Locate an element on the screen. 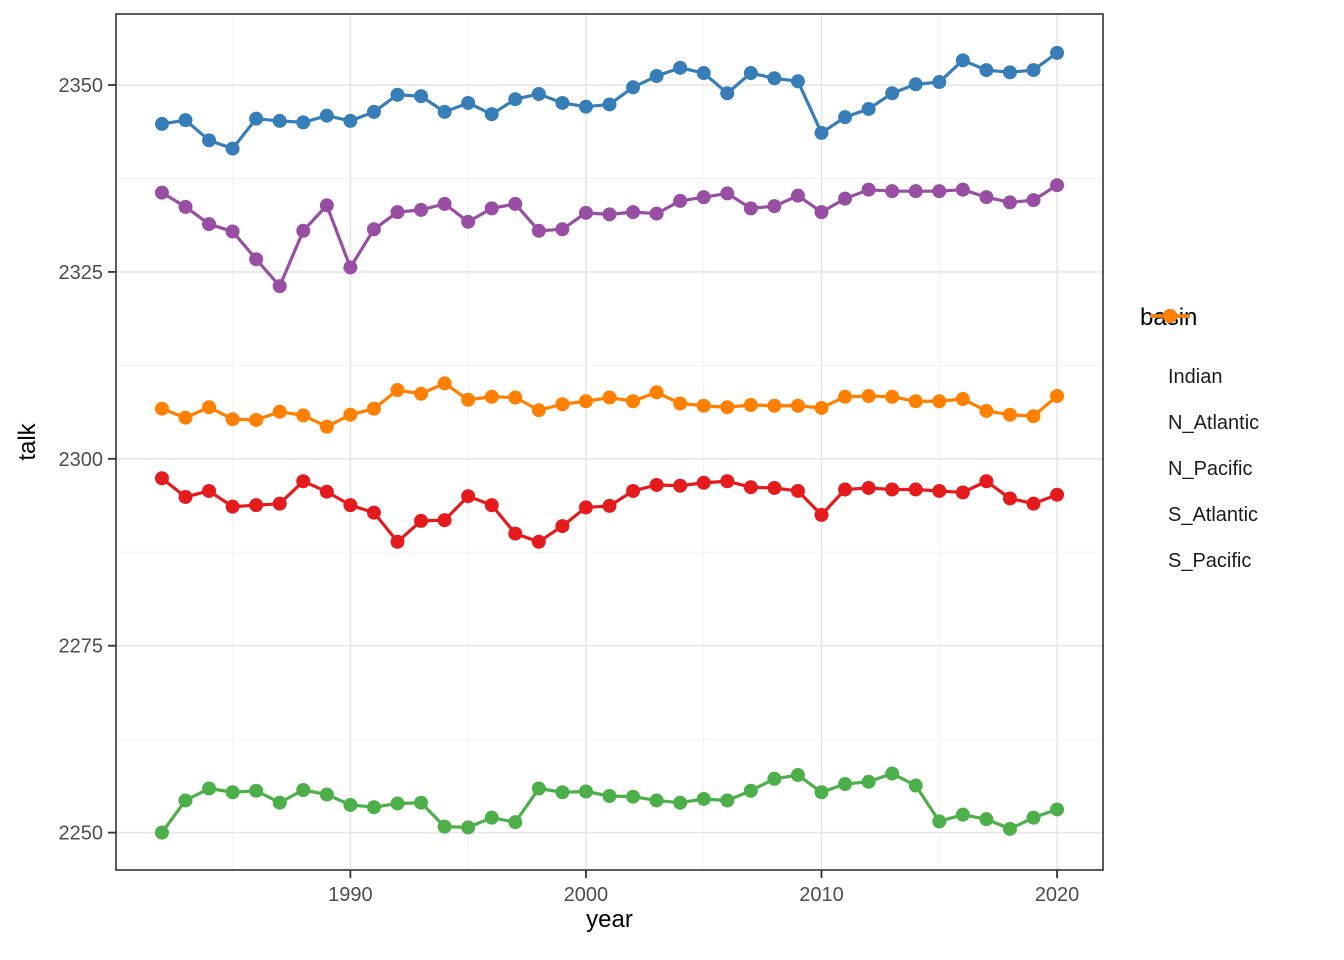 The height and width of the screenshot is (960, 1344). legend-item-N_Pacific: N_Pacific is located at coordinates (1204, 400).